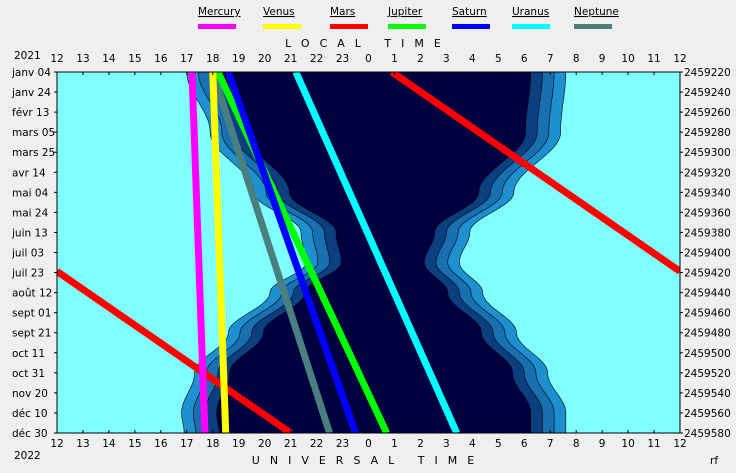 The height and width of the screenshot is (473, 736). I want to click on jd-tick-label: 2459480, so click(707, 334).